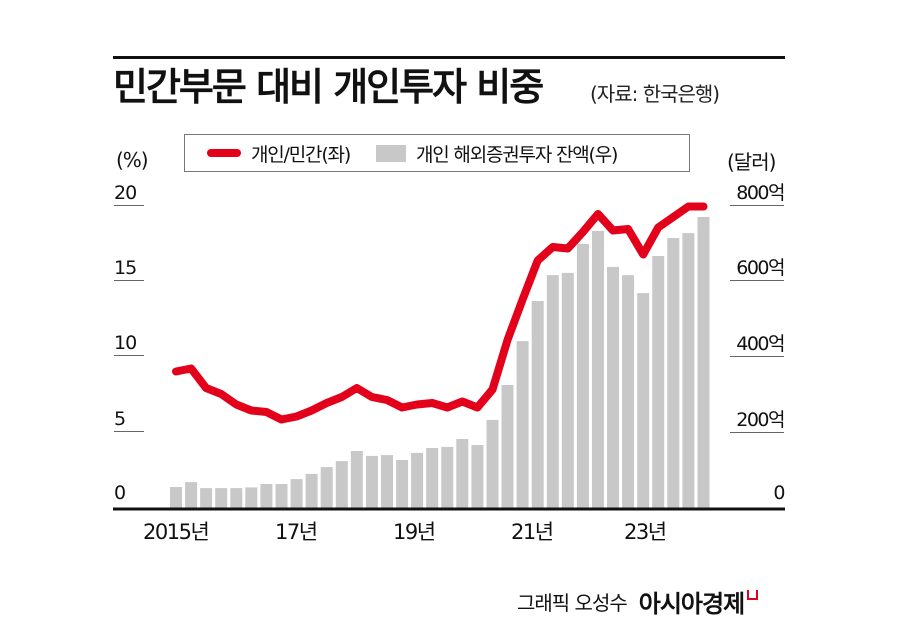 The image size is (900, 628). What do you see at coordinates (224, 153) in the screenshot?
I see `legend-line-swatch-icon` at bounding box center [224, 153].